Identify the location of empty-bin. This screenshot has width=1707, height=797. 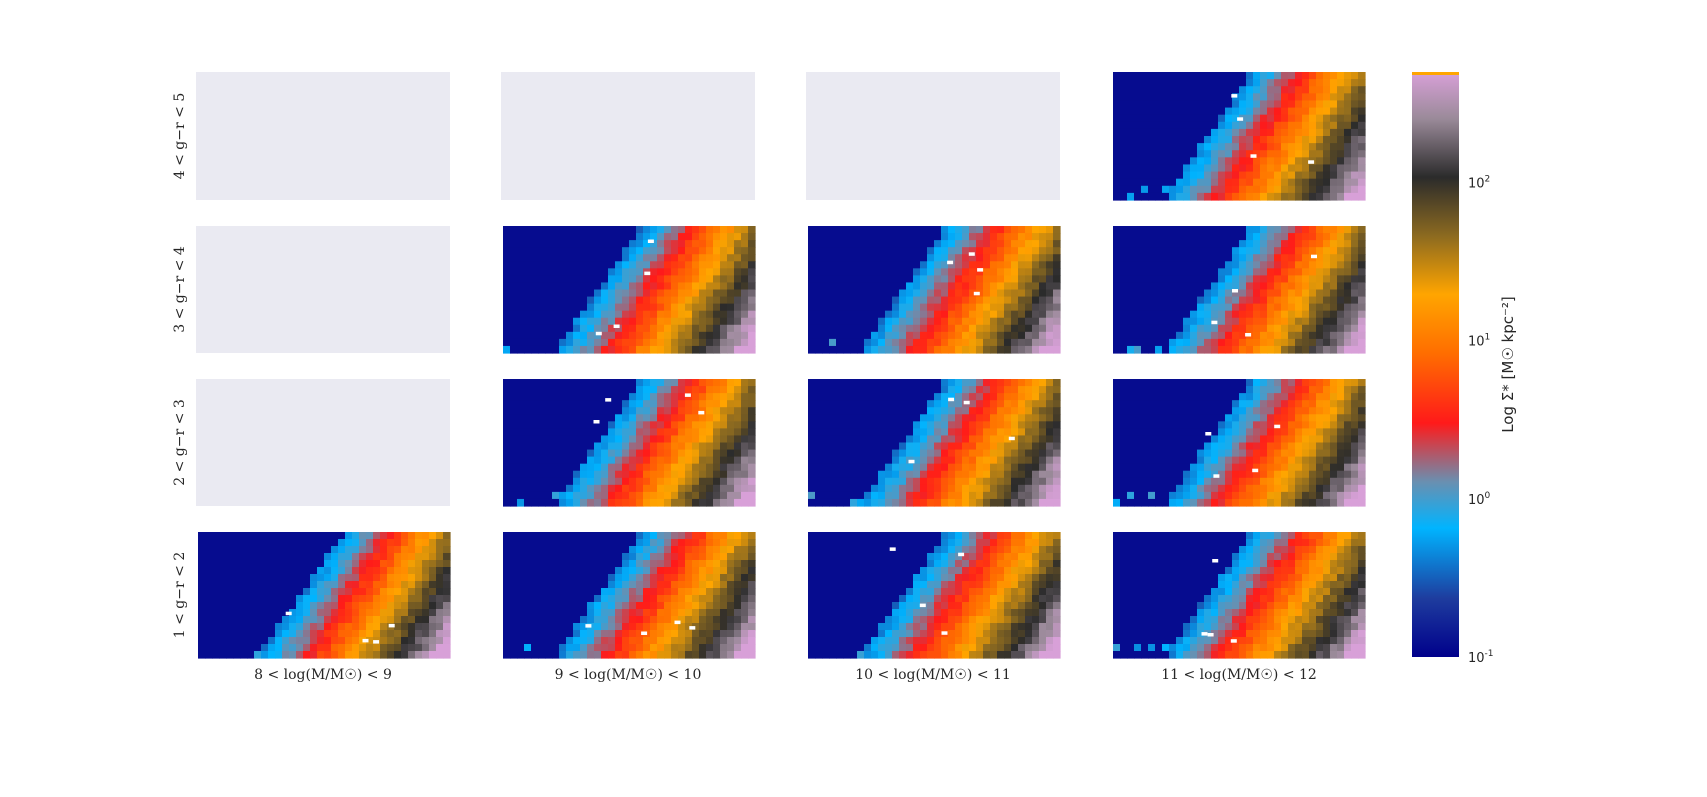
(701, 412).